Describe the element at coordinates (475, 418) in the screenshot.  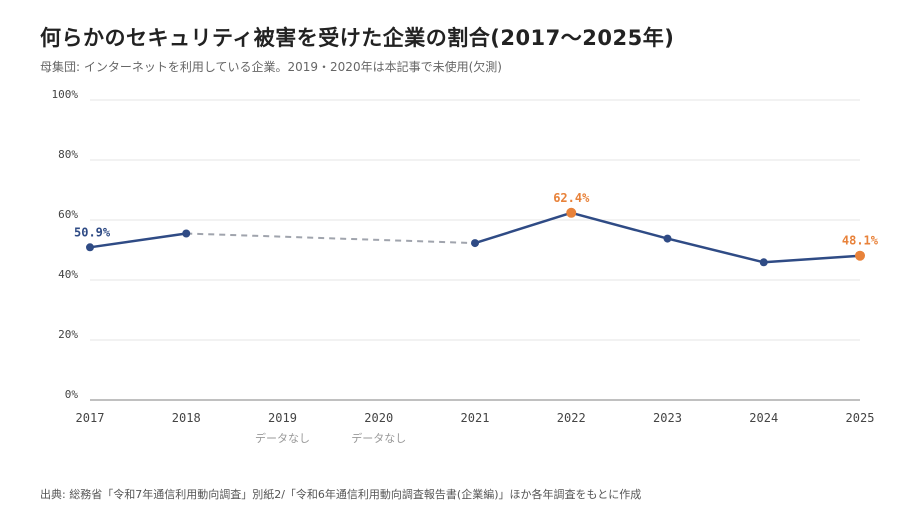
I see `x-tick-label: 2021` at that location.